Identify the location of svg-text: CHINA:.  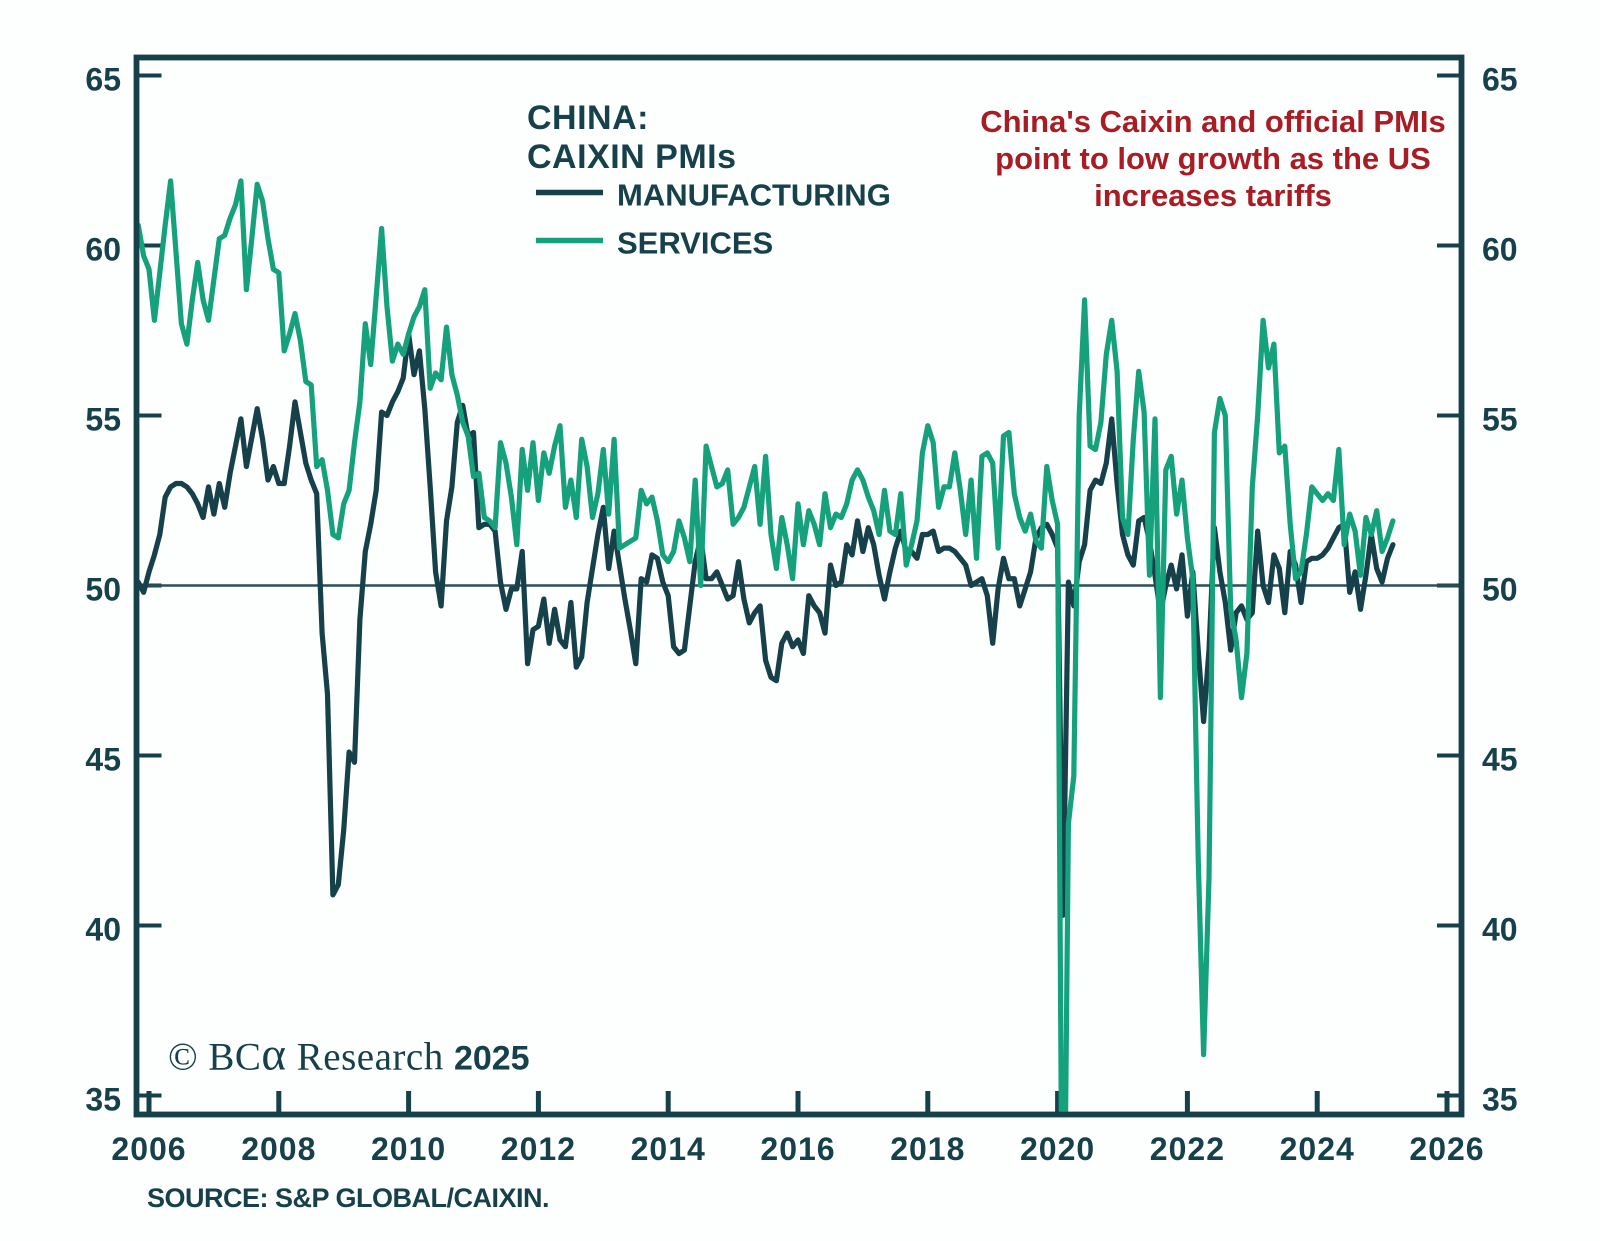
(588, 118).